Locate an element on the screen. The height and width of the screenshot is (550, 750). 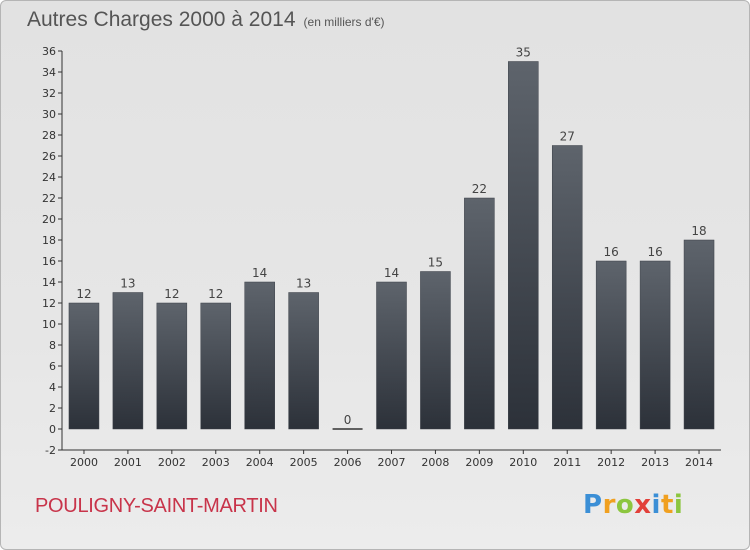
value-label-2010: 35 is located at coordinates (523, 53).